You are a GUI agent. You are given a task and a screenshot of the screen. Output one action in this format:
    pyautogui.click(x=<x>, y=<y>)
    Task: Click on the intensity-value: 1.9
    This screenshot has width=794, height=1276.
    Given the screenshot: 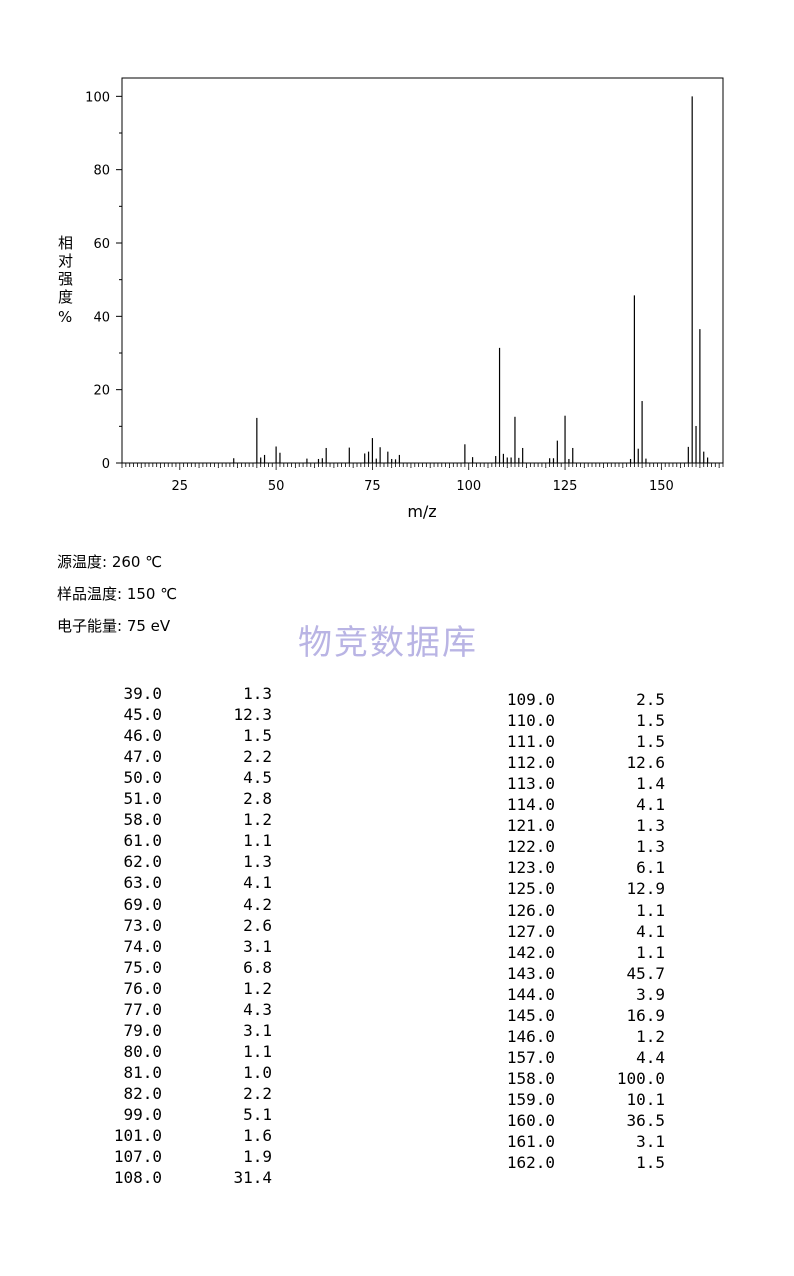 What is the action you would take?
    pyautogui.click(x=257, y=1157)
    